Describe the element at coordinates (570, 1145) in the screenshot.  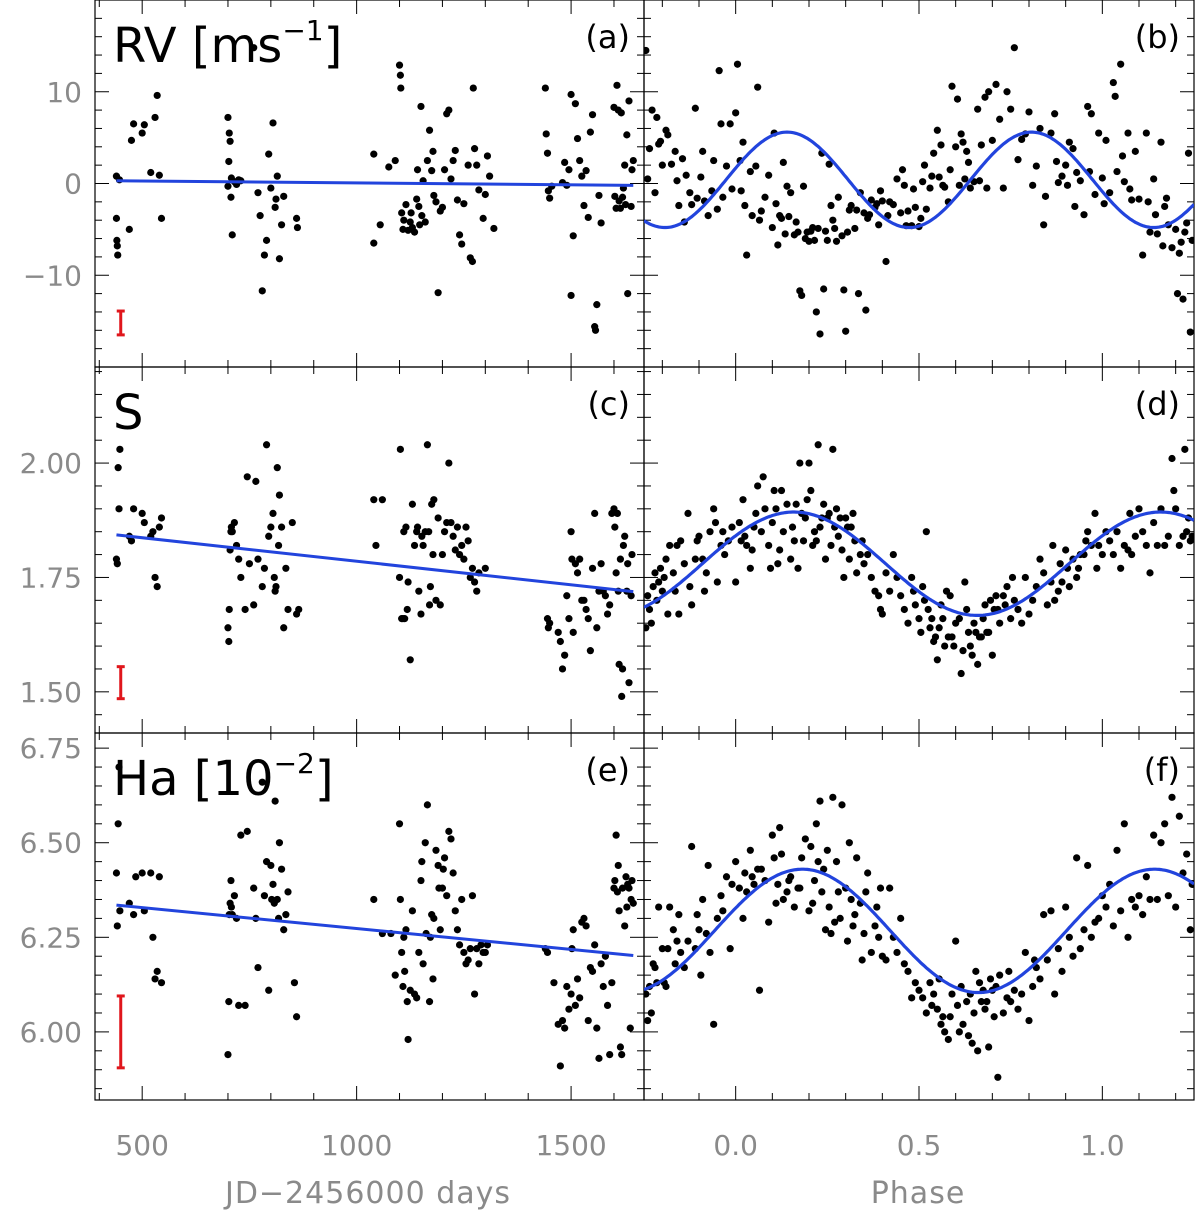
I see `x-tick-label: 1500` at that location.